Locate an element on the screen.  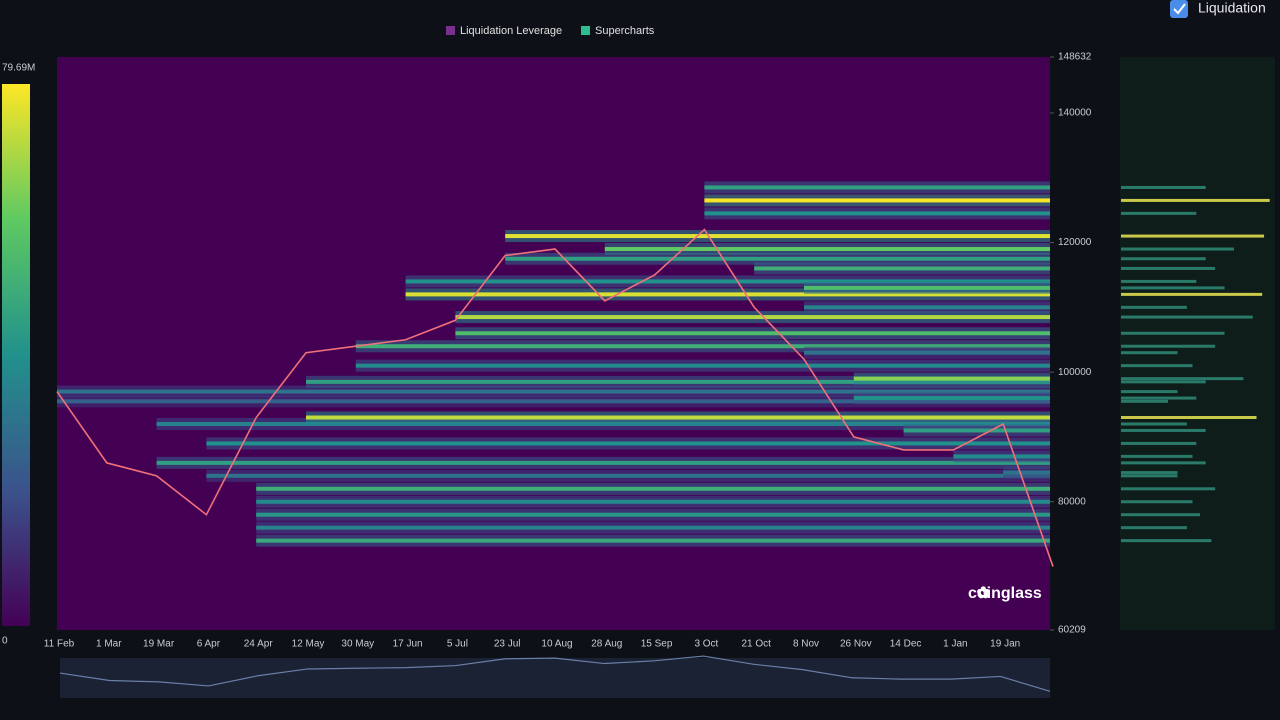
x-tick-label: 5 Jul is located at coordinates (457, 644).